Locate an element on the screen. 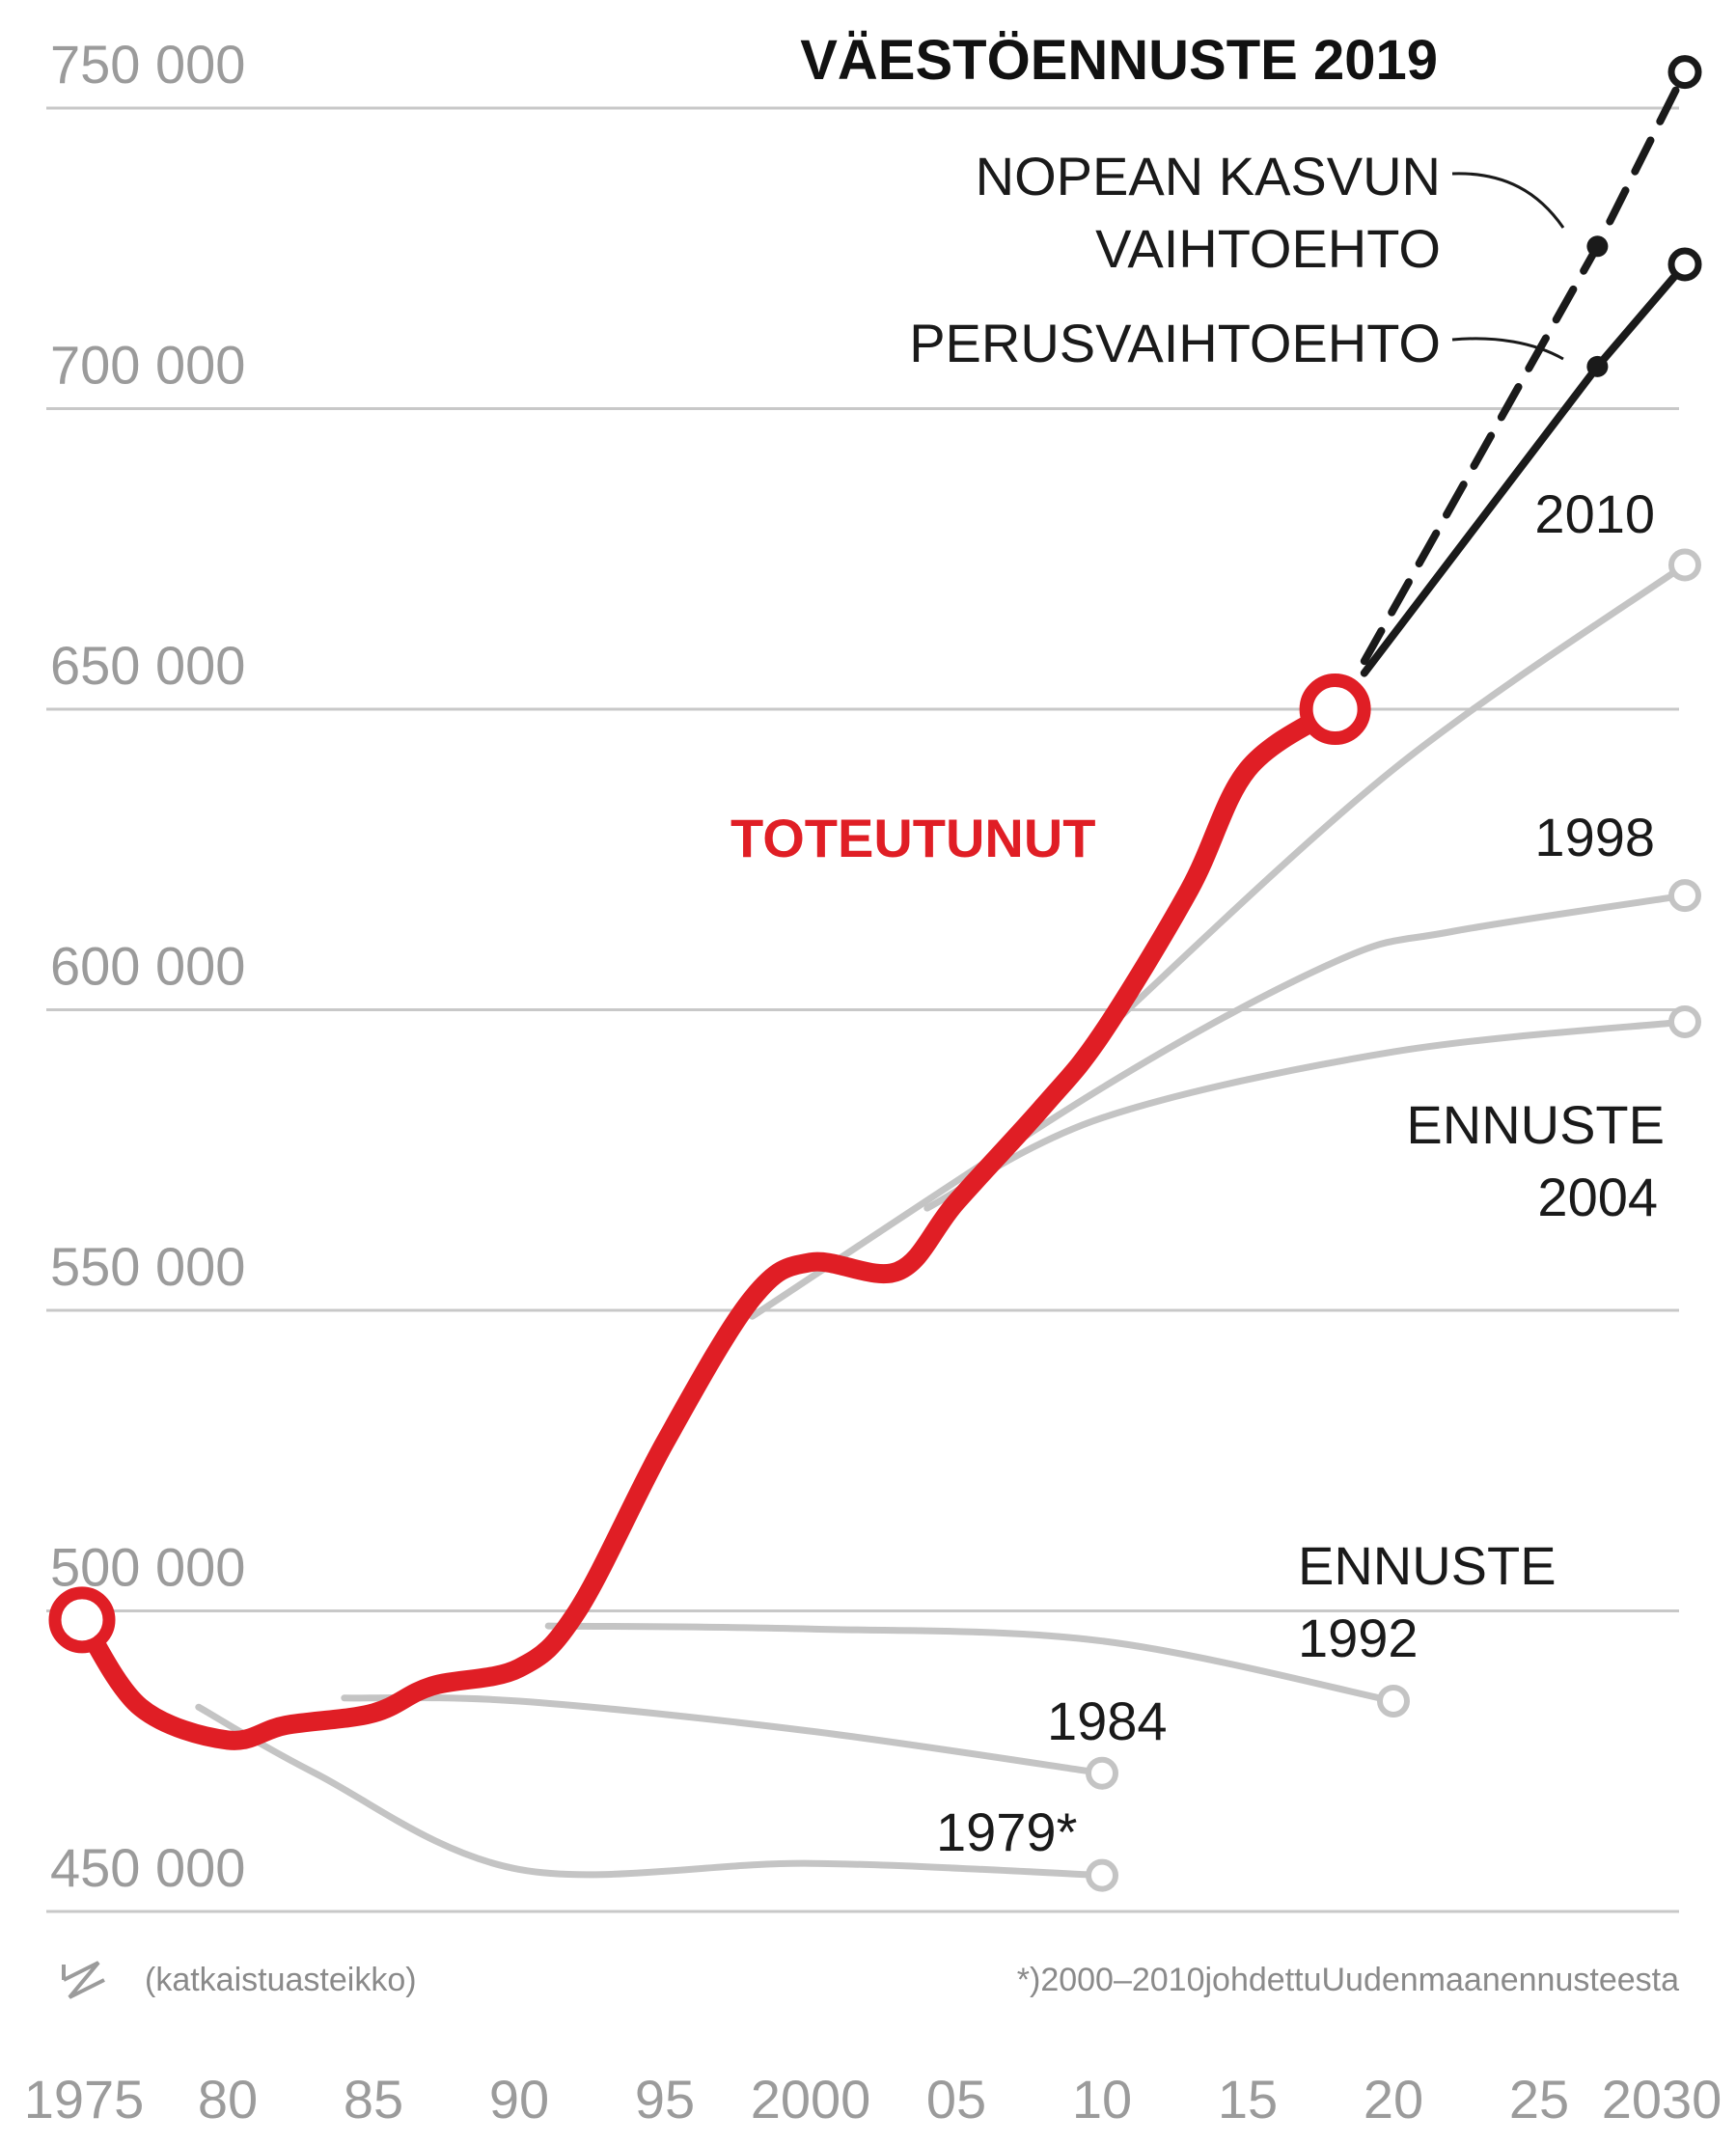 This screenshot has width=1736, height=2144. label-ennuste-1992-line1: ENNUSTE is located at coordinates (1427, 1565).